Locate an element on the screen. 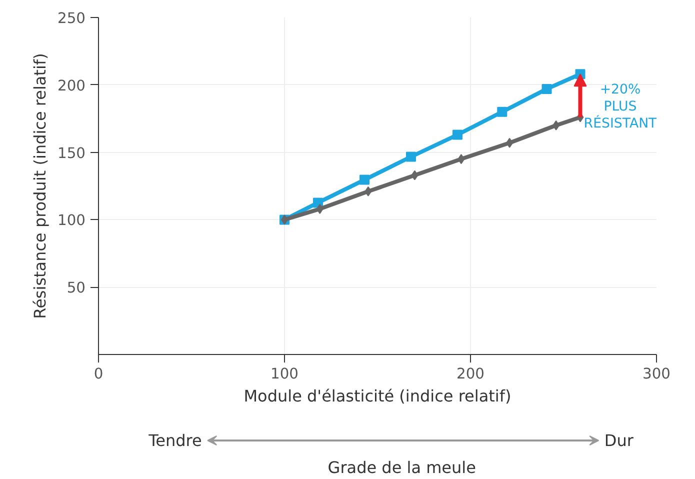  text: Tendre is located at coordinates (175, 440).